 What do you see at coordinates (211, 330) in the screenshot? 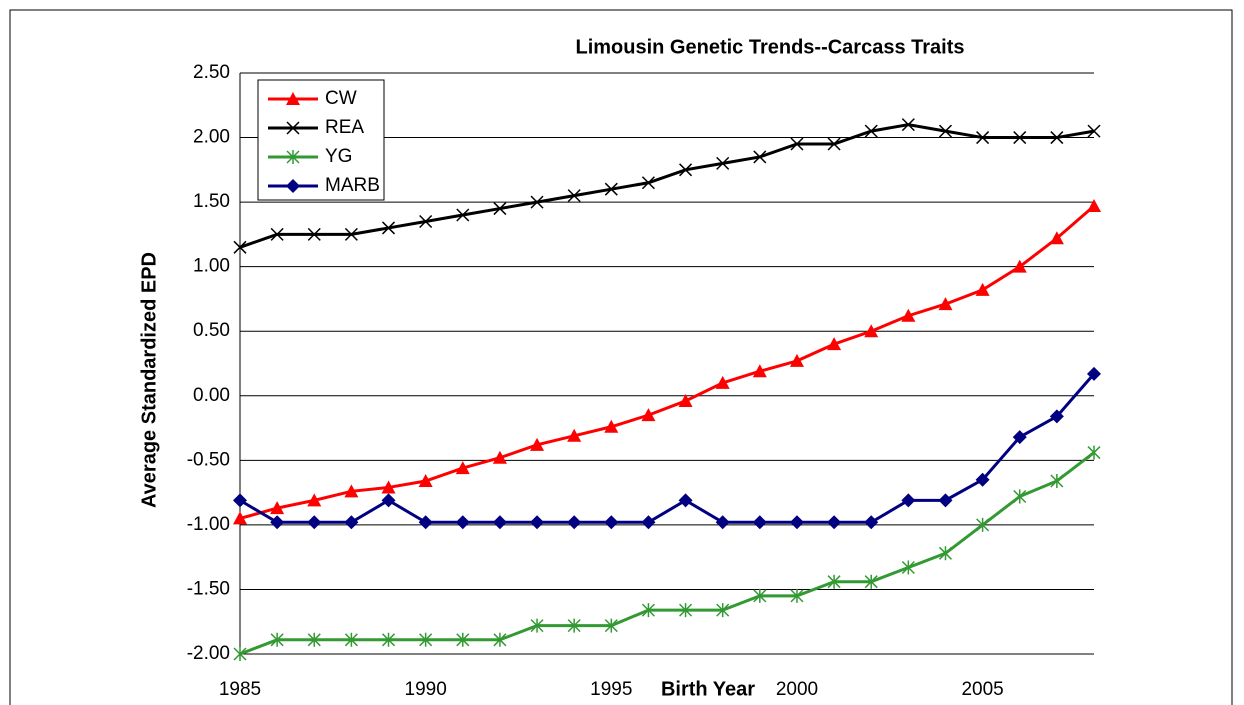
I see `y-tick-label: 0.50` at bounding box center [211, 330].